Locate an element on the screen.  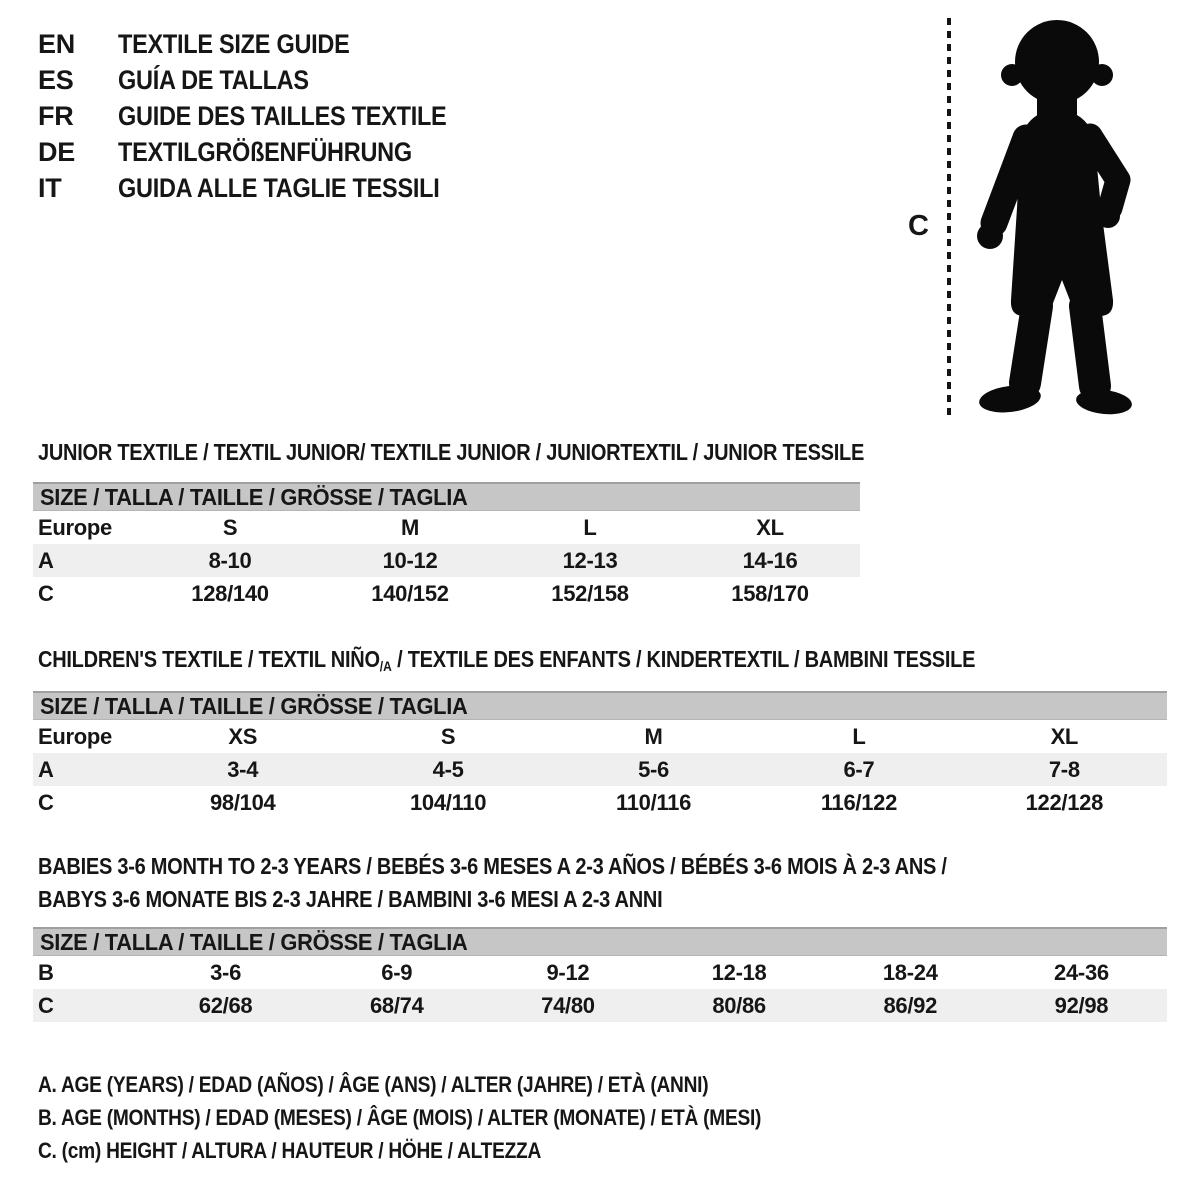
size-cell: 74/80 is located at coordinates (568, 1005).